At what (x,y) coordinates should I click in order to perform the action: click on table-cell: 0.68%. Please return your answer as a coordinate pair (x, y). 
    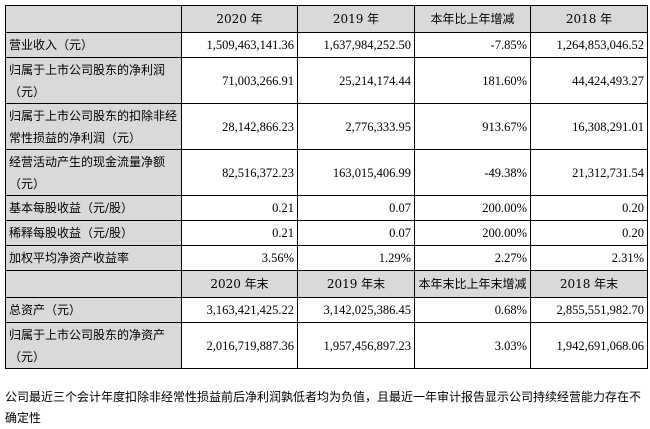
    Looking at the image, I should click on (472, 310).